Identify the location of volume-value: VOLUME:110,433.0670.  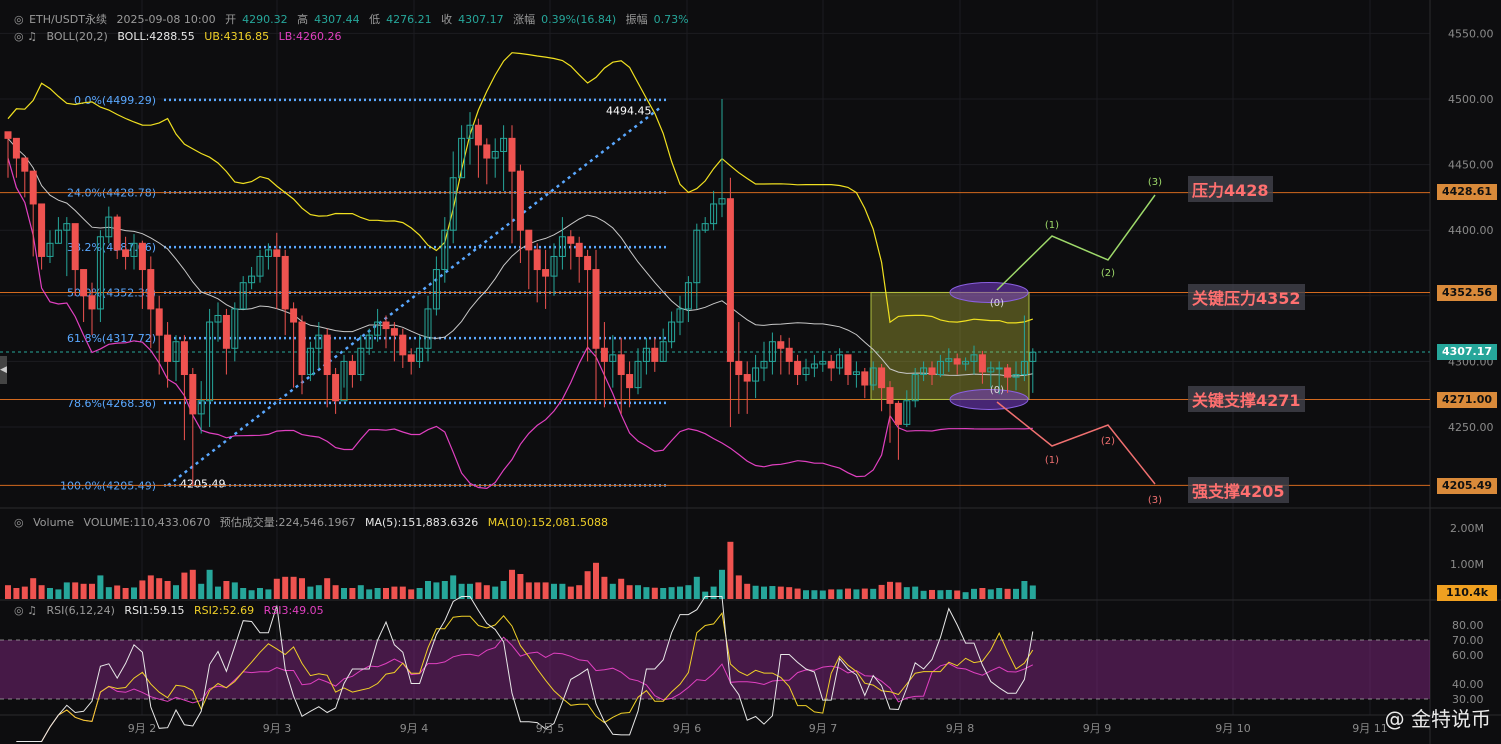
(147, 522).